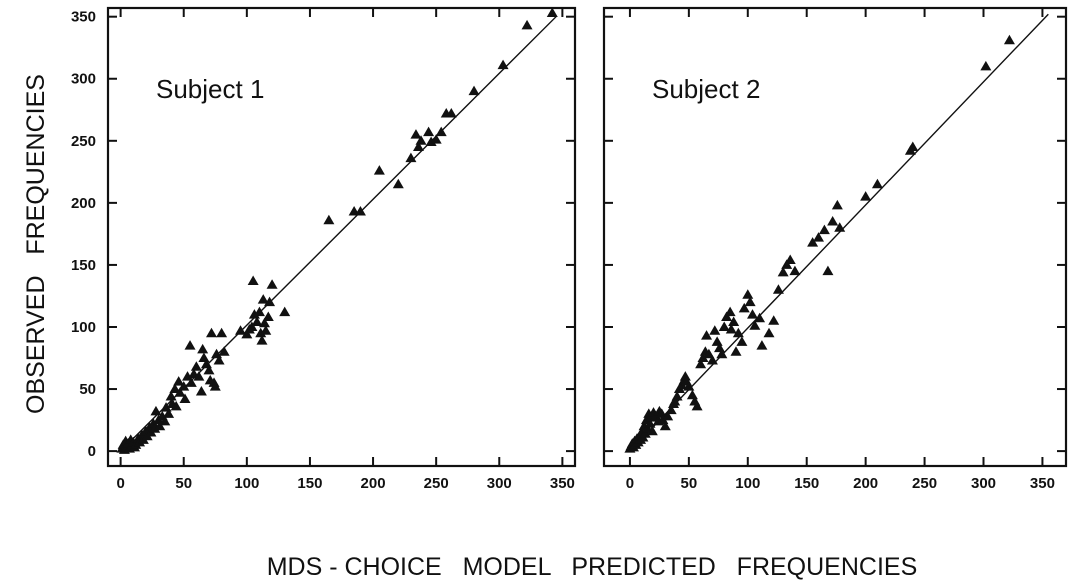  I want to click on x-tick-label: 100, so click(246, 483).